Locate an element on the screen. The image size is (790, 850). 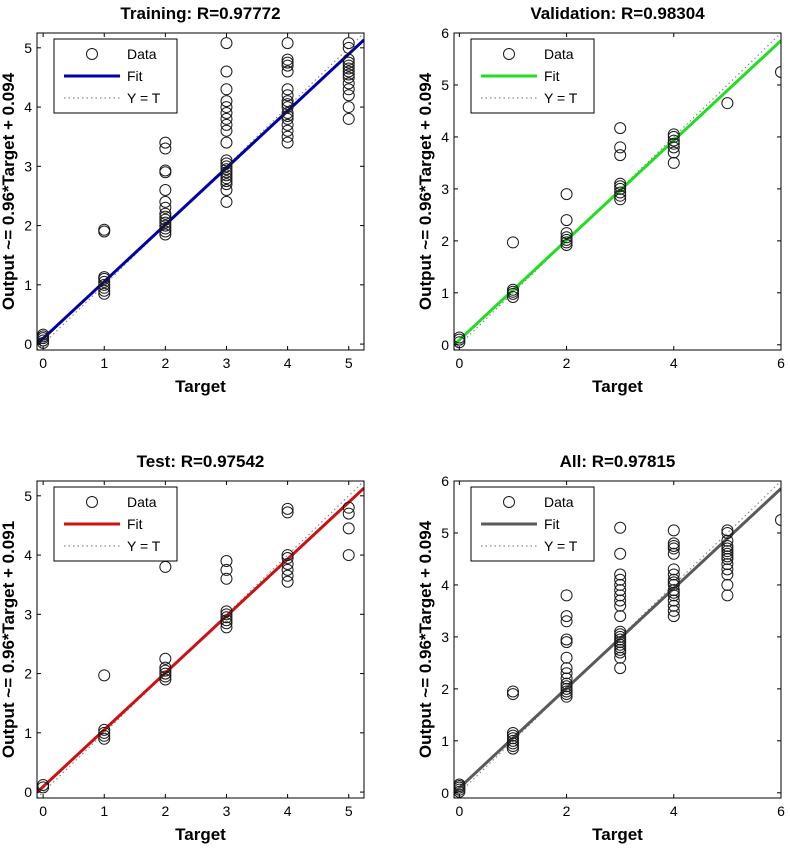
chart-2-y-tick-label: 4 is located at coordinates (445, 137).